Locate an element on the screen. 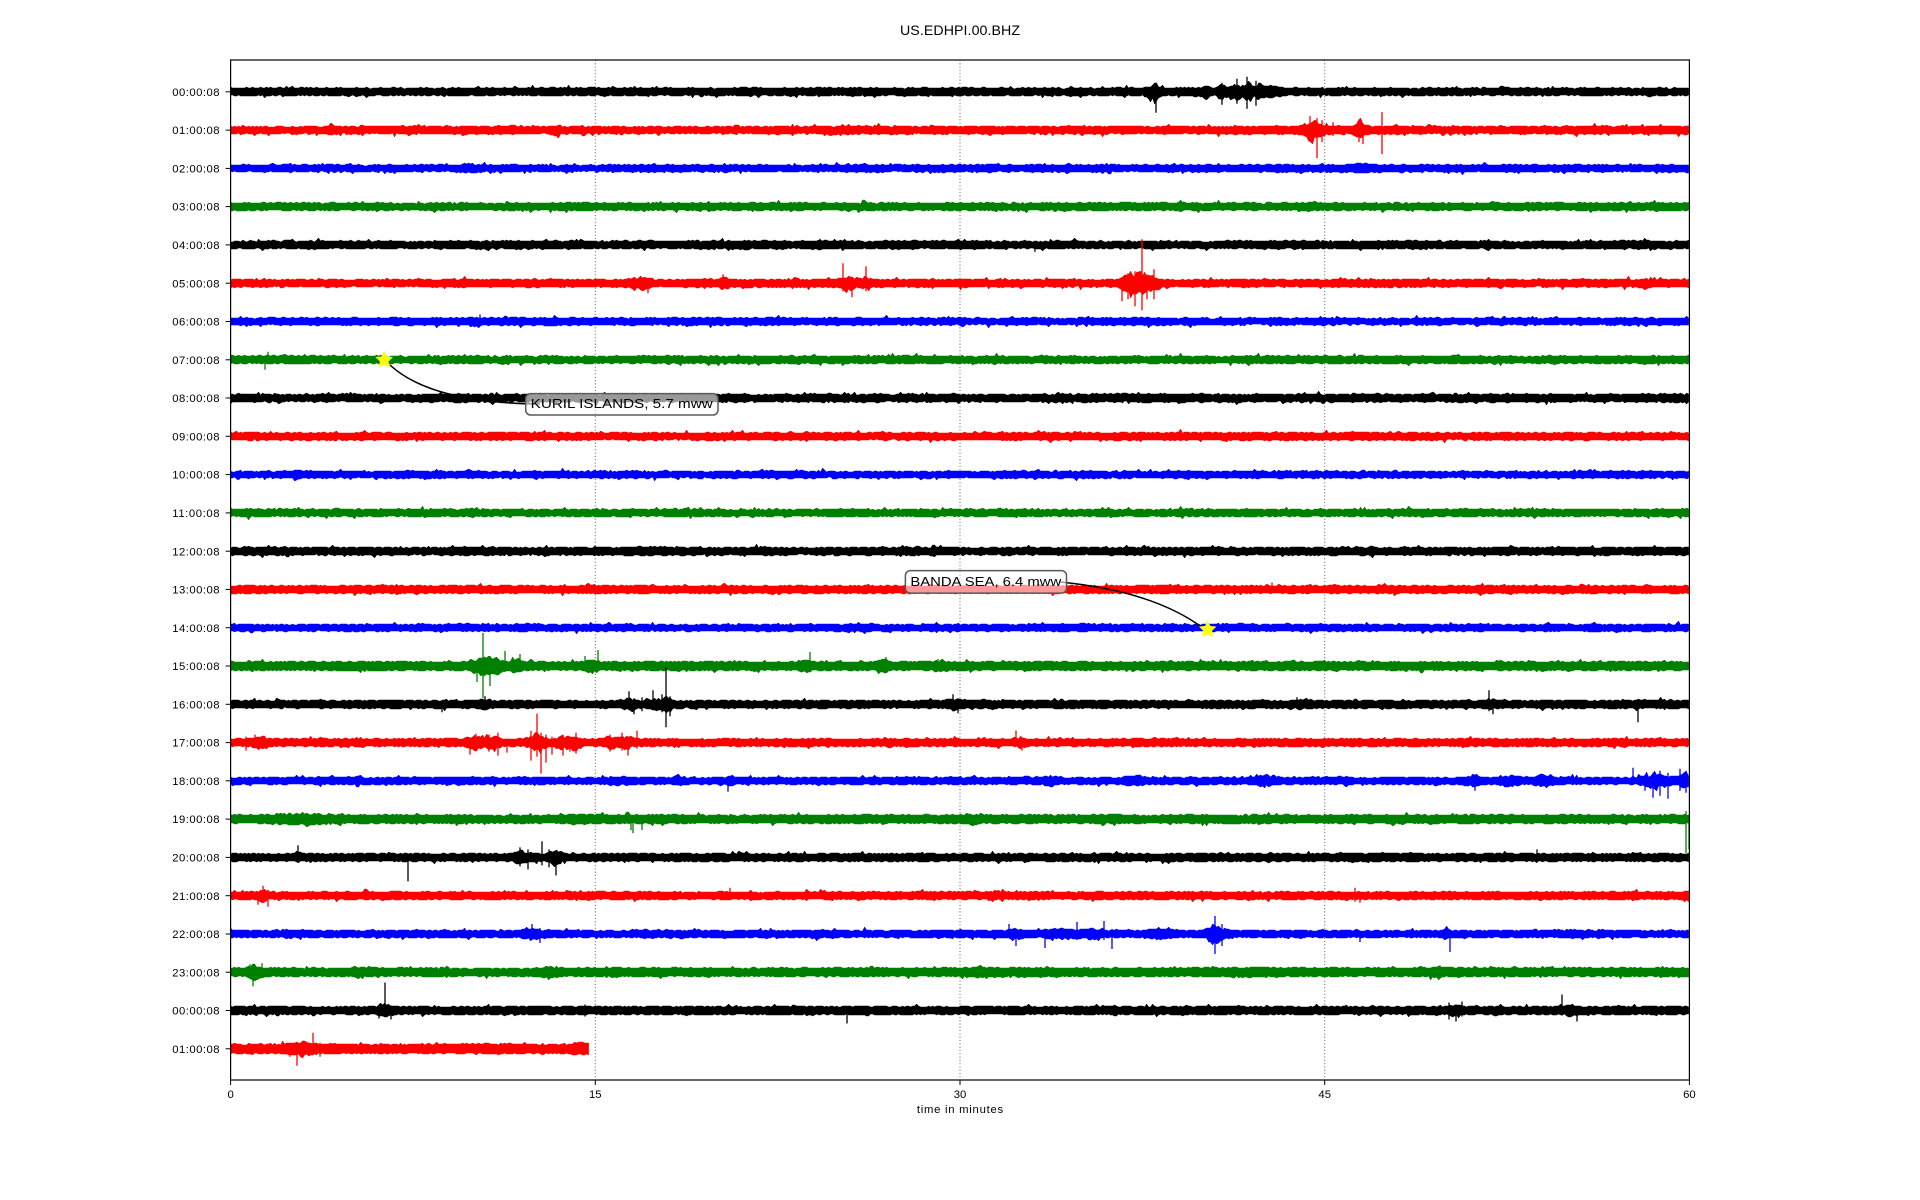 This screenshot has width=1920, height=1200. svg-text: 60 is located at coordinates (1689, 1095).